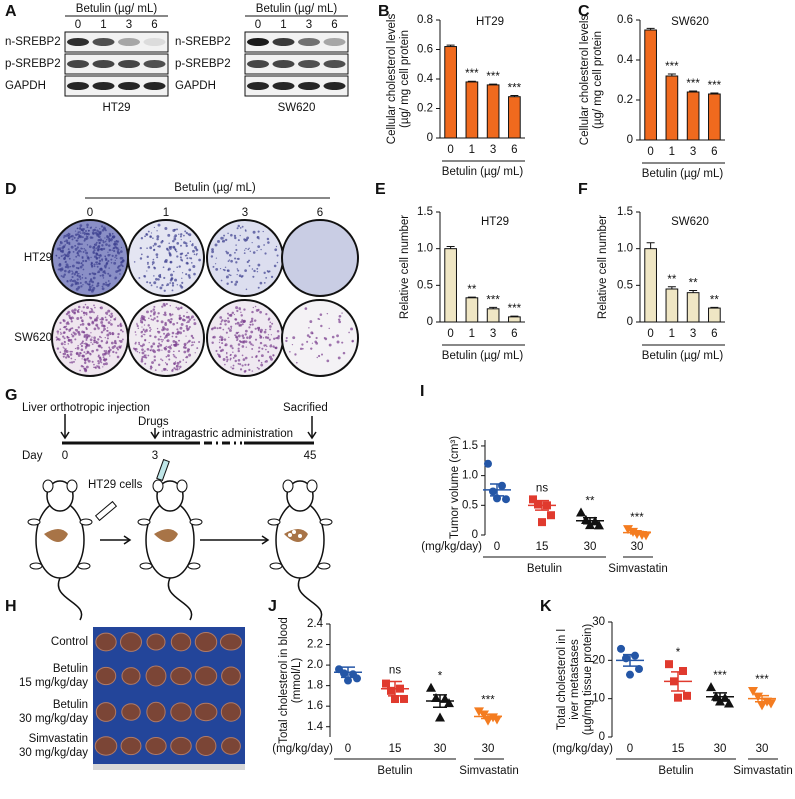  Describe the element at coordinates (693, 152) in the screenshot. I see `x-tick-label: 3` at that location.